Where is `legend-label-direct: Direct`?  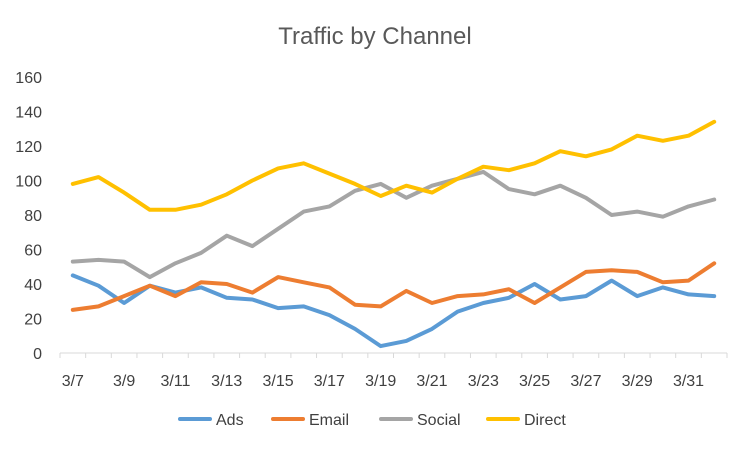
legend-label-direct: Direct is located at coordinates (545, 420).